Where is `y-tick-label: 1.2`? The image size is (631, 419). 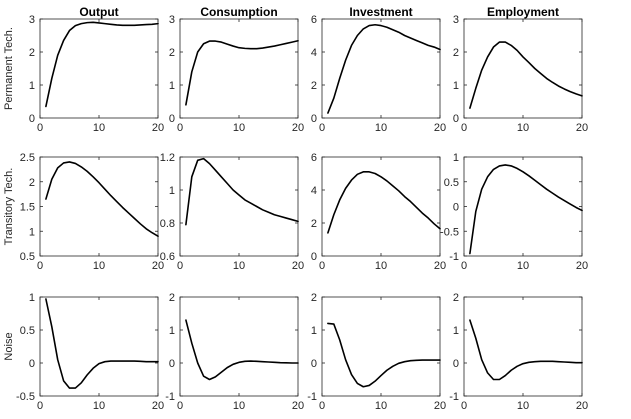 y-tick-label: 1.2 is located at coordinates (167, 158).